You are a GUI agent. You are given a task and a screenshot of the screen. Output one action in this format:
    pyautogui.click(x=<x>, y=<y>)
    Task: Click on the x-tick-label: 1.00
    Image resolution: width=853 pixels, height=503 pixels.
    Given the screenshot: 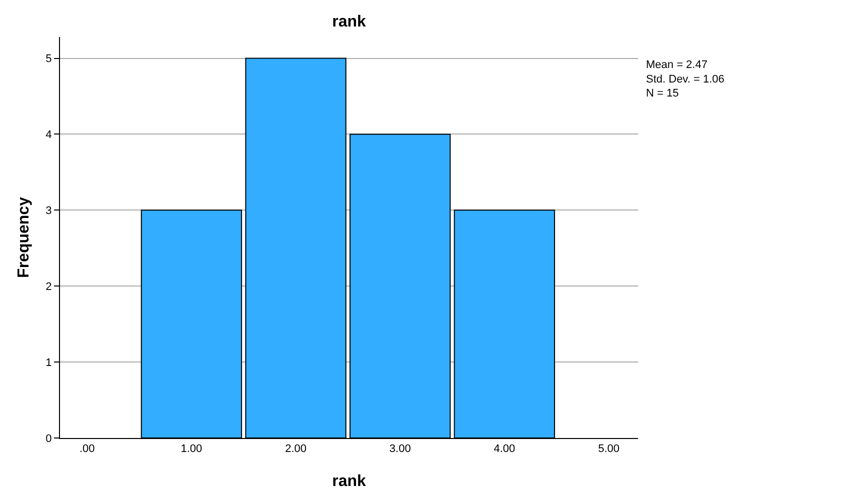 What is the action you would take?
    pyautogui.click(x=191, y=449)
    